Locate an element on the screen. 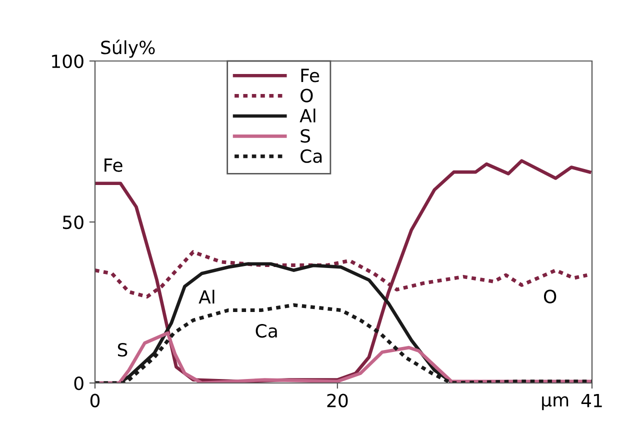 Image resolution: width=642 pixels, height=442 pixels. legend-label: S is located at coordinates (305, 136).